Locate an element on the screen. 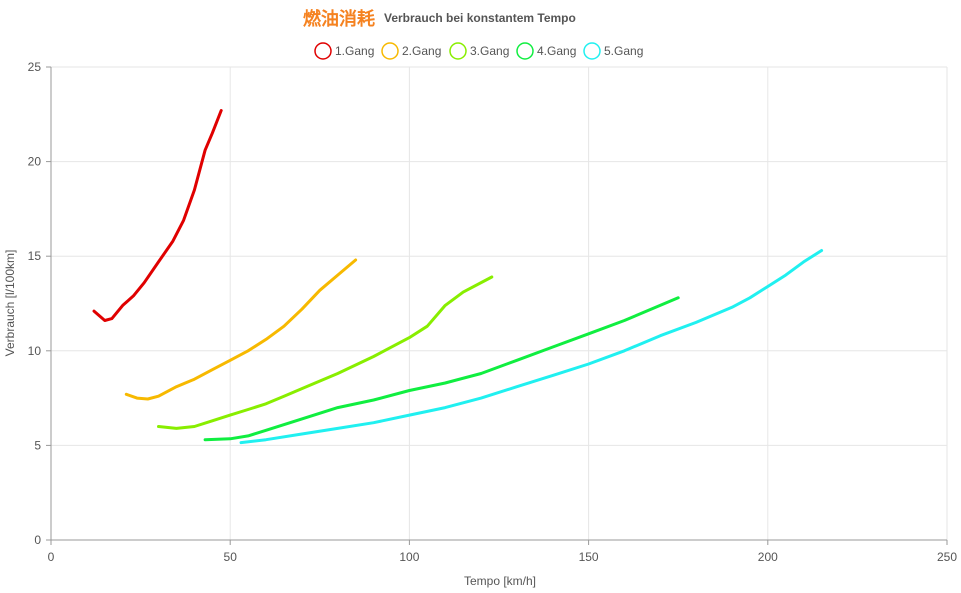 The height and width of the screenshot is (593, 961). y-tick-label: 0 is located at coordinates (37, 540).